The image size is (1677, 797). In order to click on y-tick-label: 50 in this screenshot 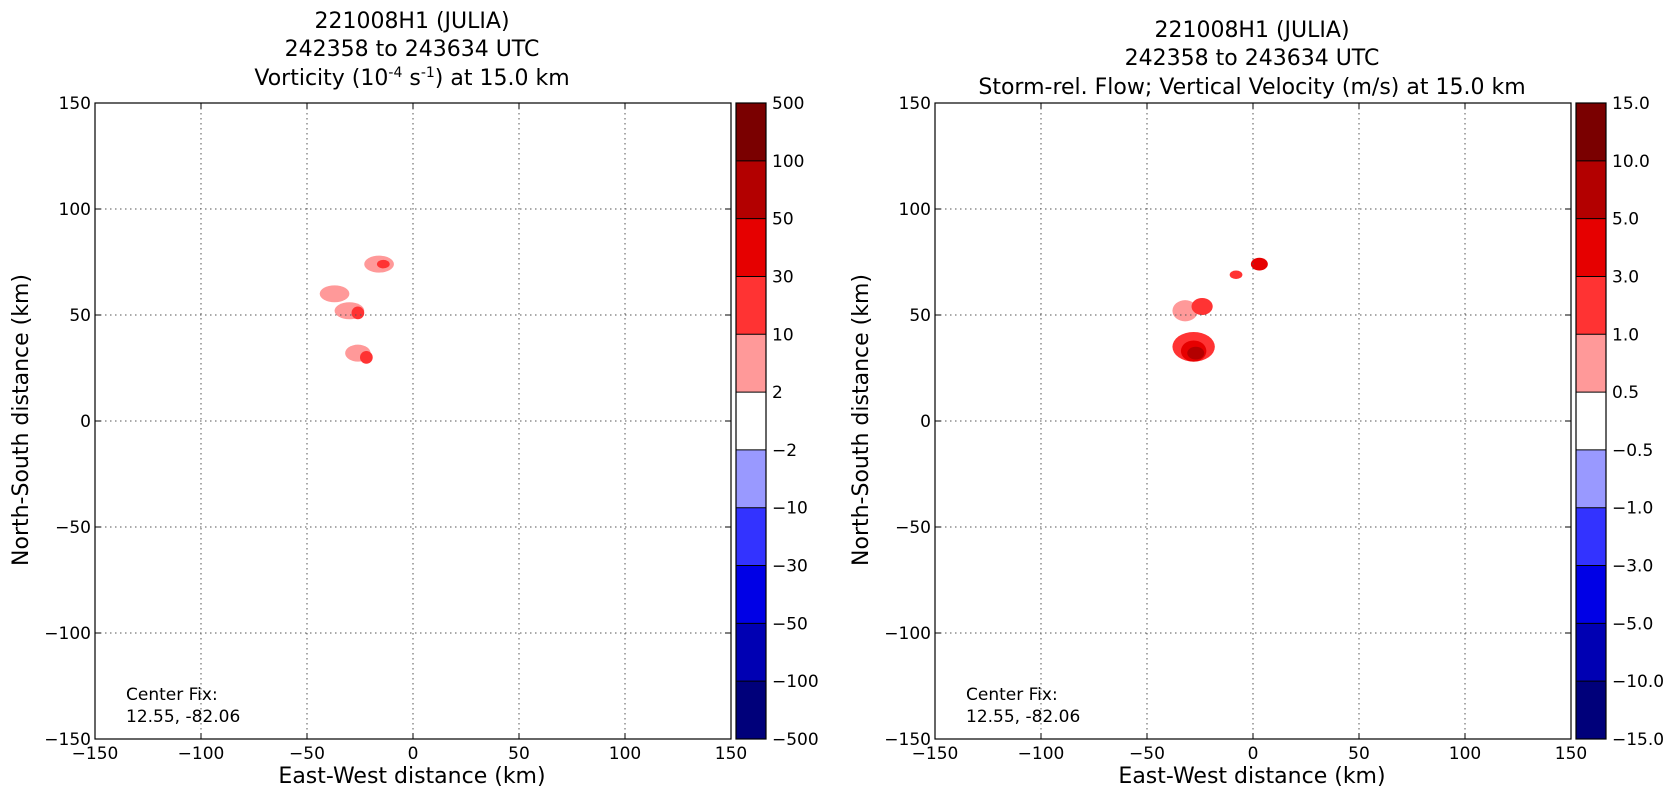, I will do `click(920, 316)`.